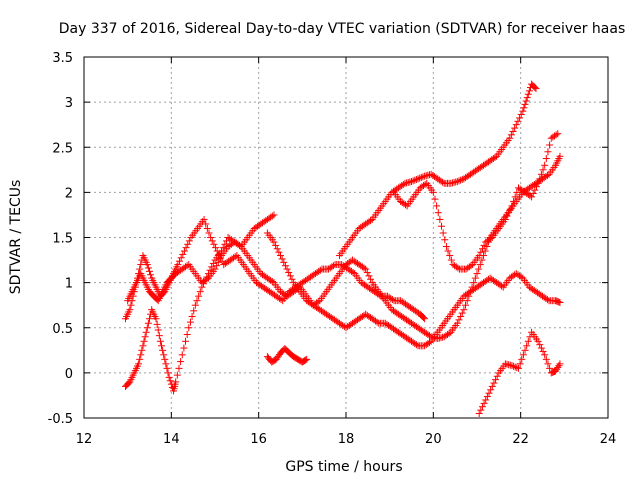 This screenshot has height=480, width=640. What do you see at coordinates (608, 439) in the screenshot?
I see `x-tick-label: 24` at bounding box center [608, 439].